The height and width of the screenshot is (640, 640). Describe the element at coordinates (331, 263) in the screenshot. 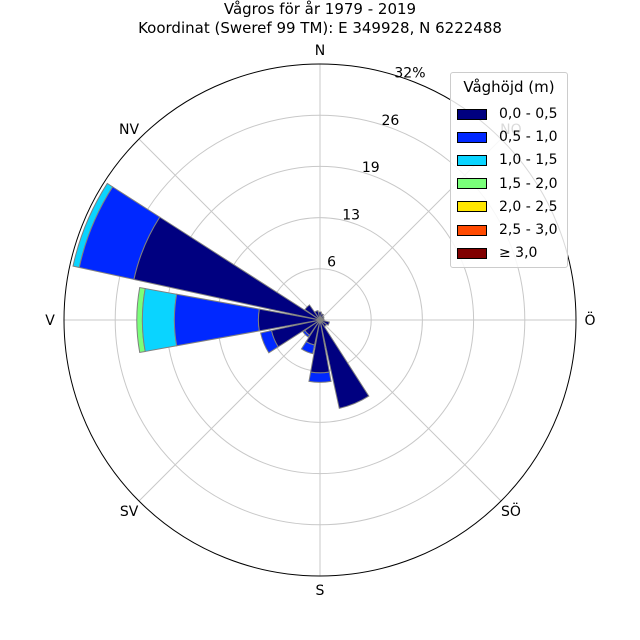

I see `radial-tick-label: 6` at that location.